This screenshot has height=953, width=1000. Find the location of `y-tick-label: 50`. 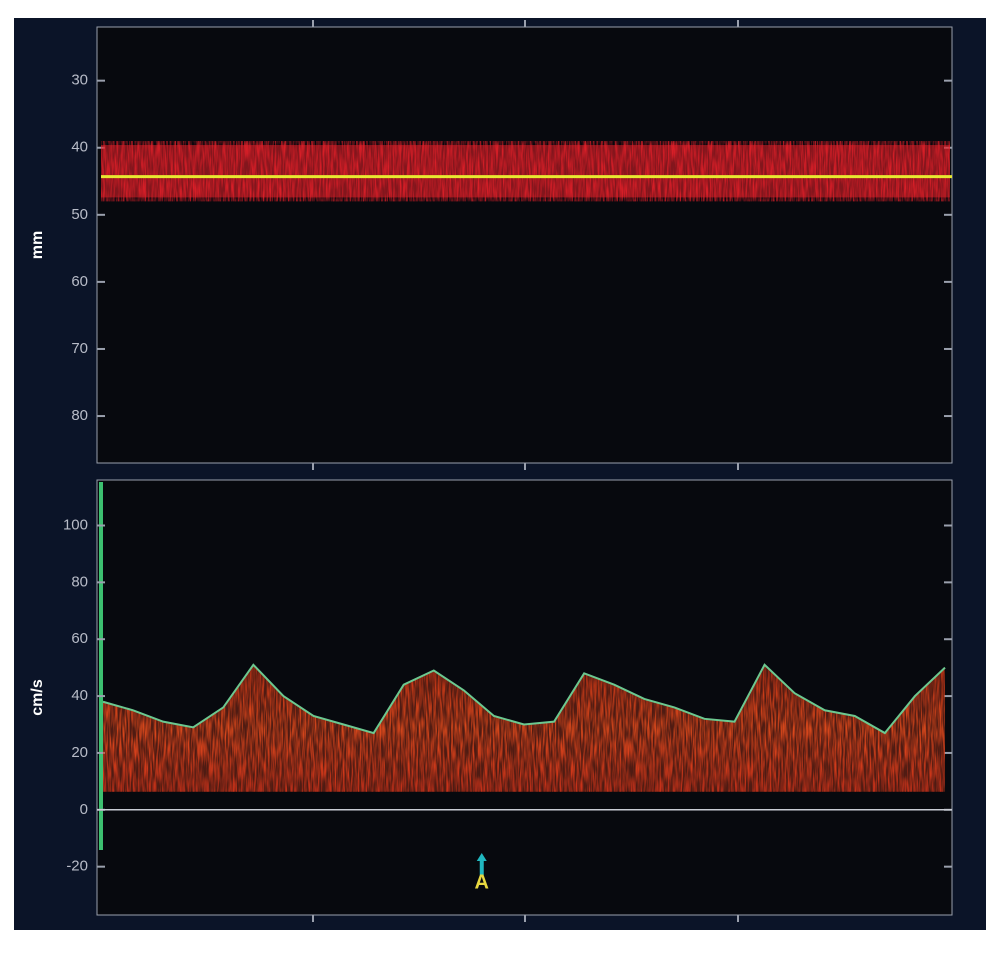

y-tick-label: 50 is located at coordinates (79, 214).